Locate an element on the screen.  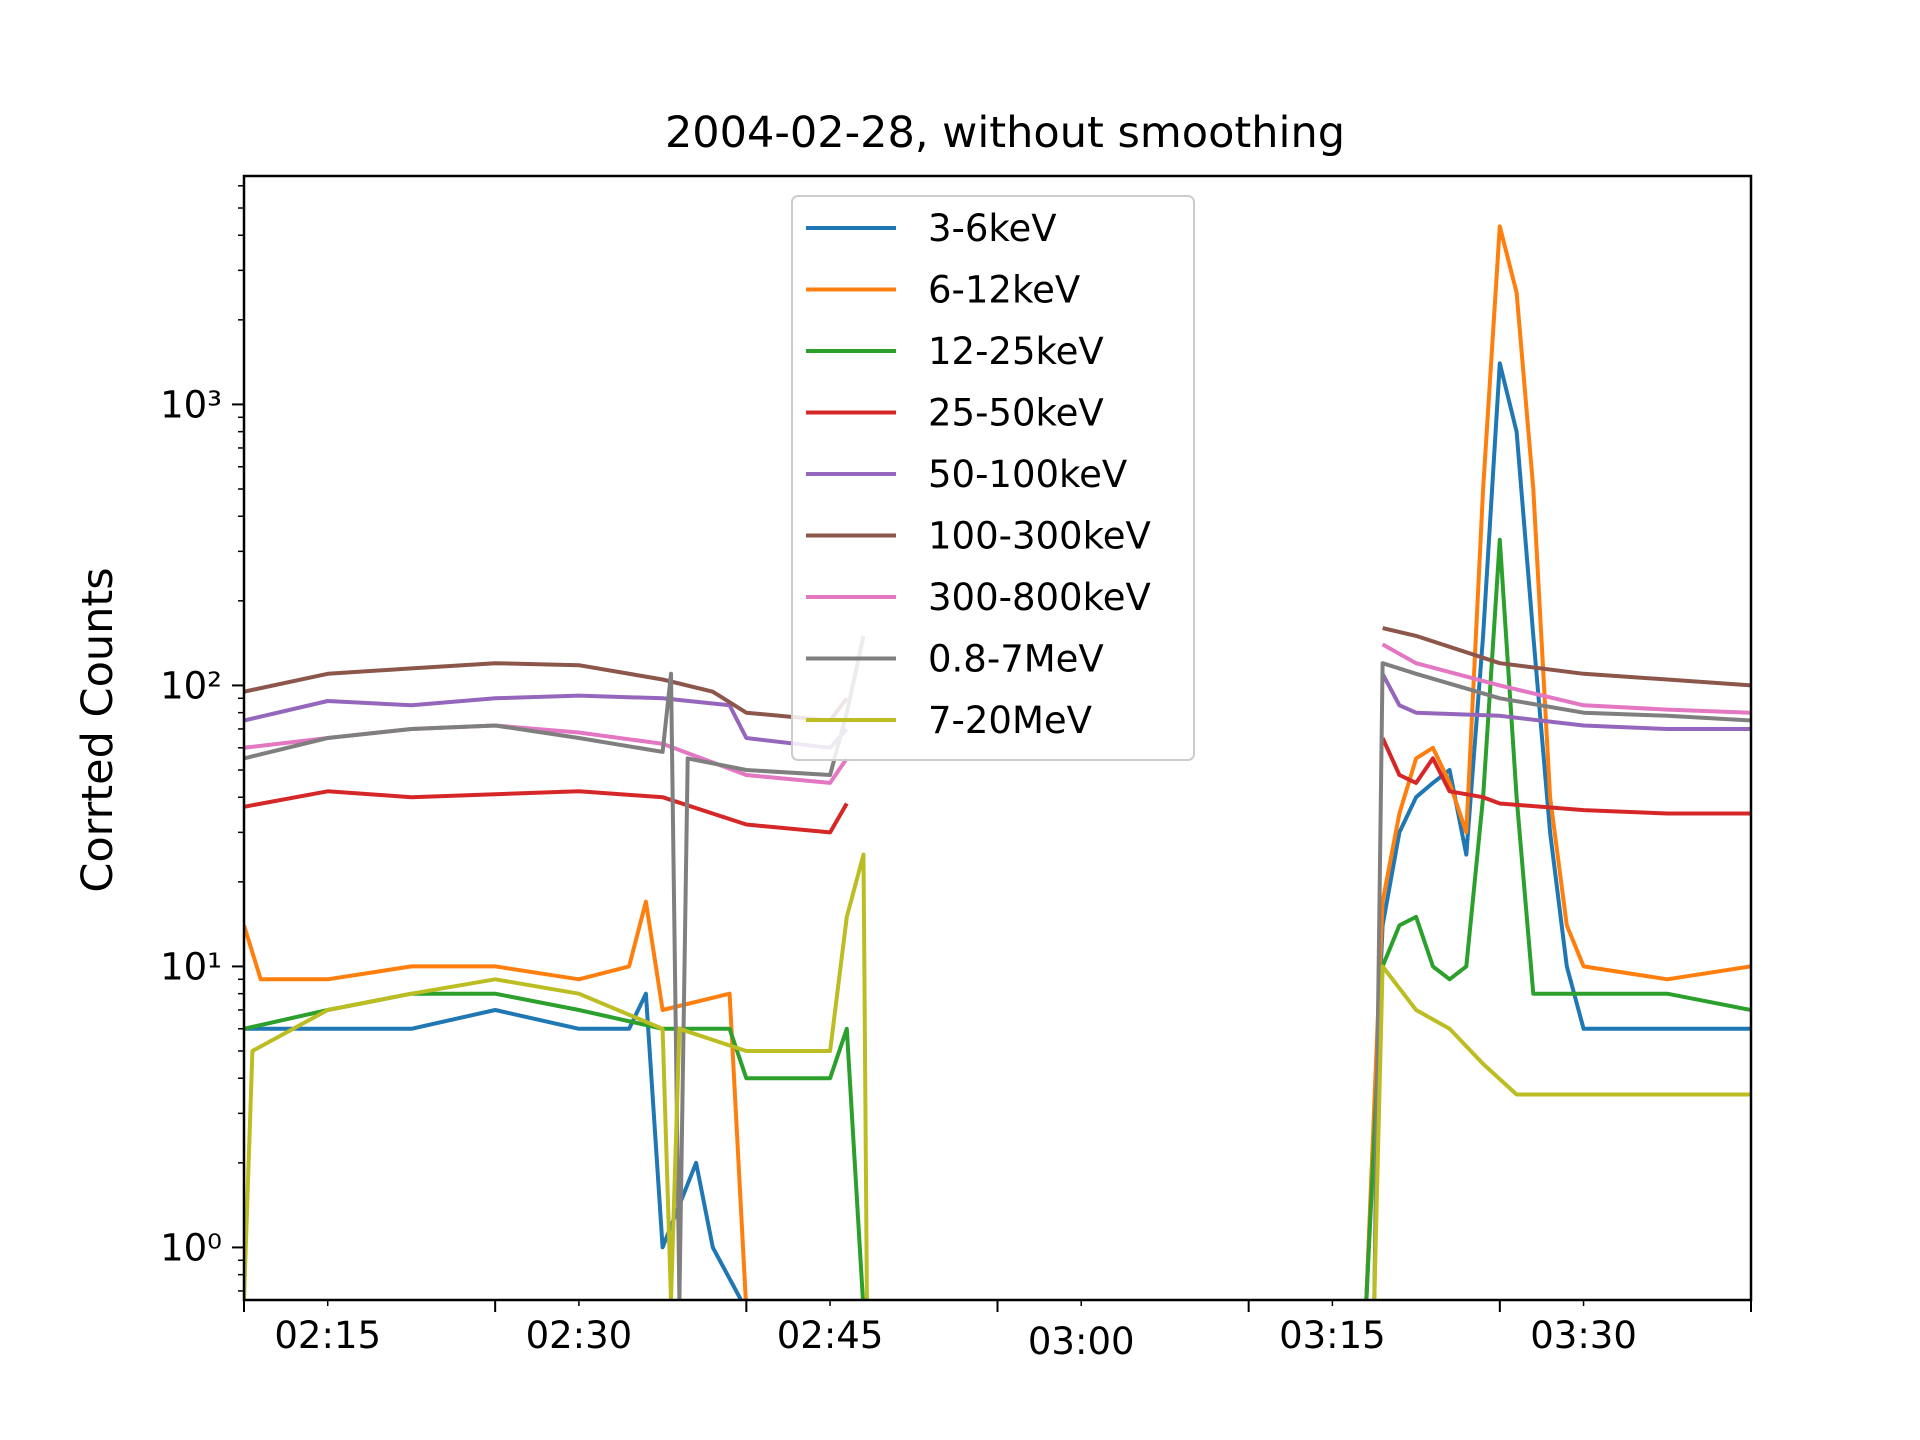
legend-label-6: 300-800keV is located at coordinates (1039, 597).